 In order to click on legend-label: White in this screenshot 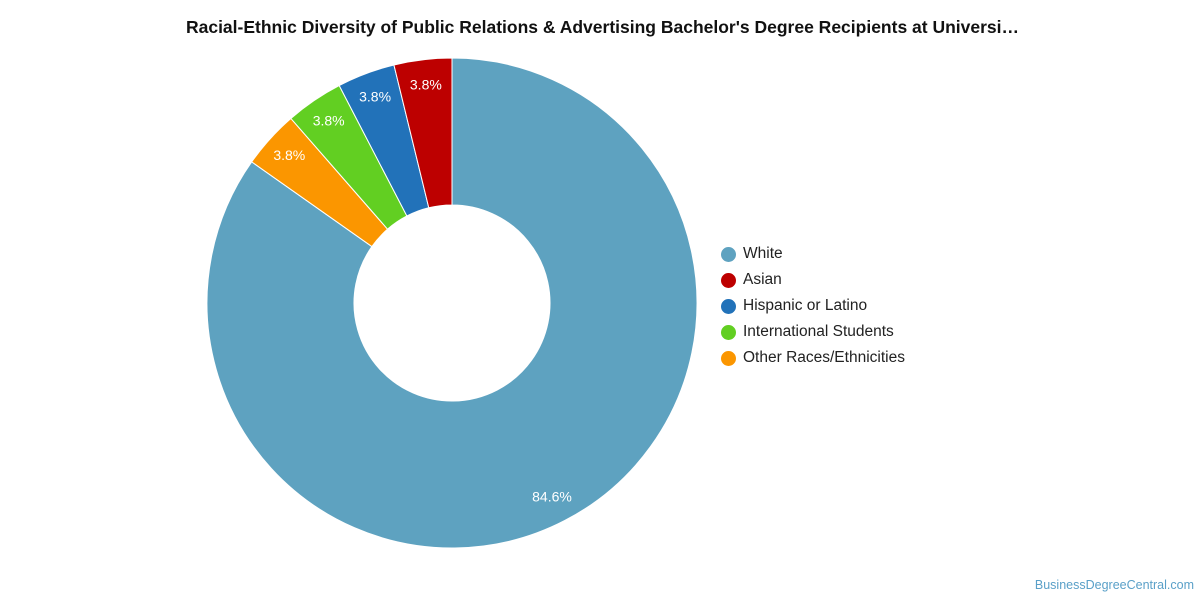, I will do `click(763, 253)`.